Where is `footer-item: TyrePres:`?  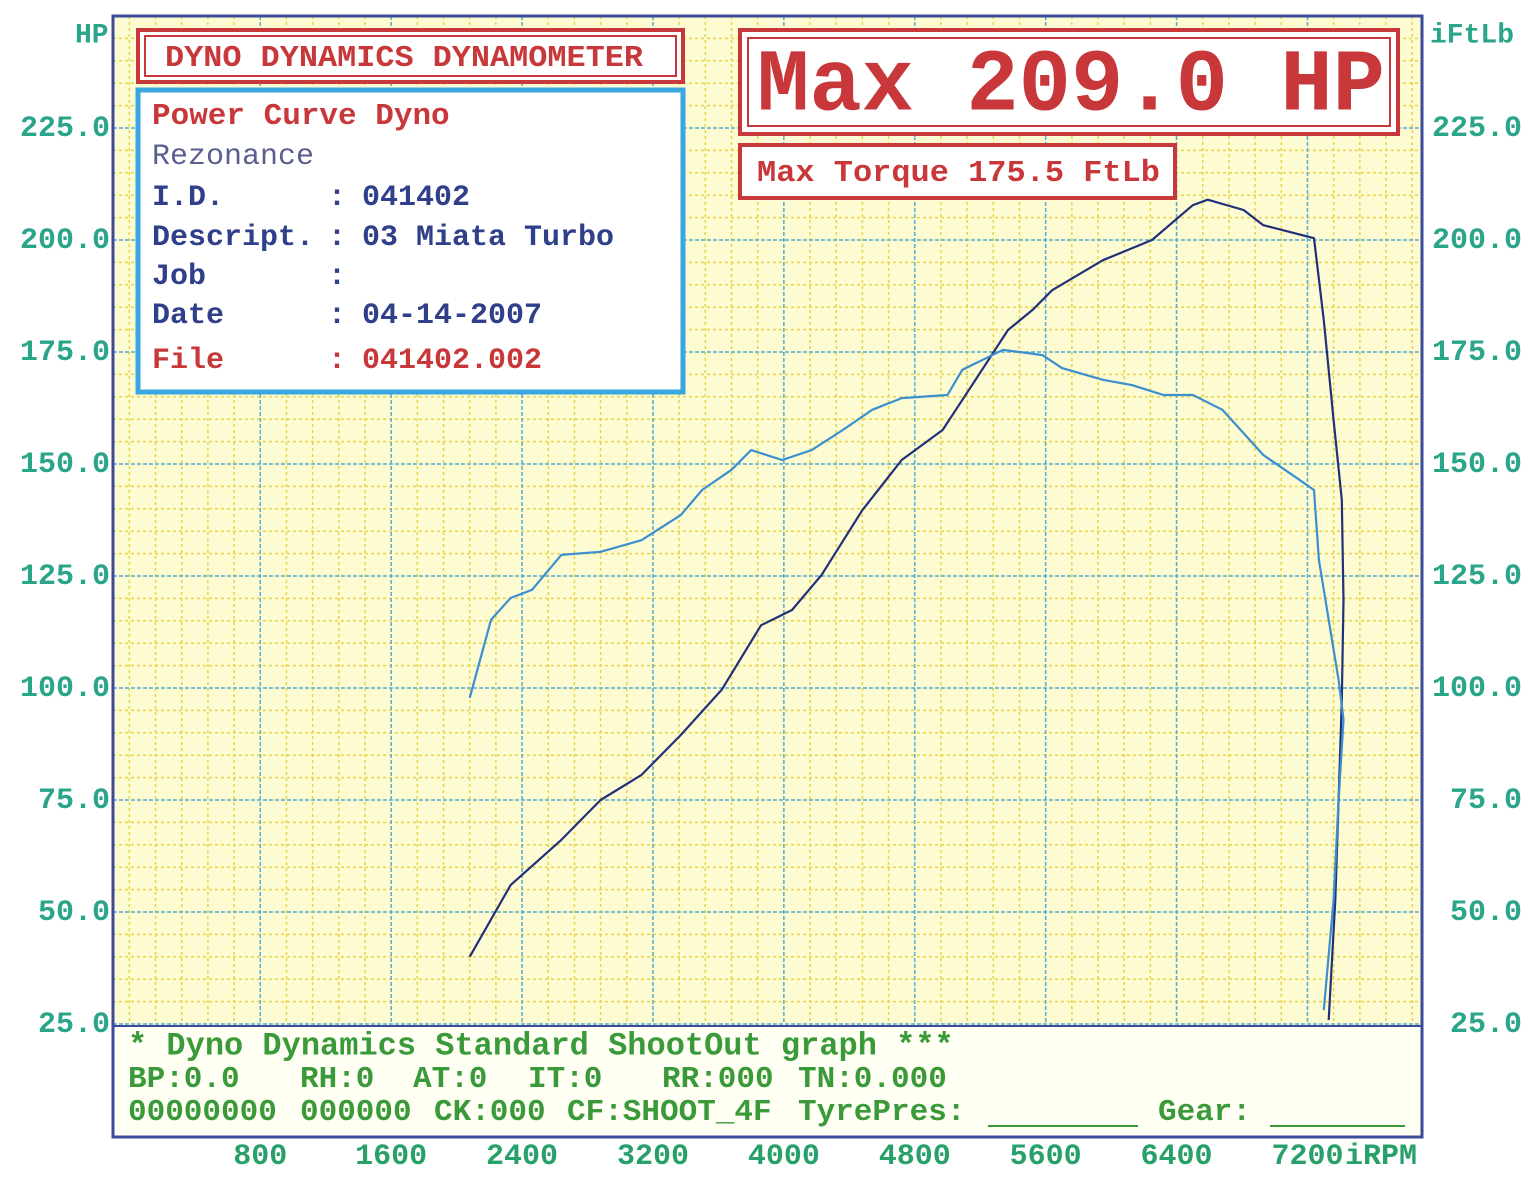 footer-item: TyrePres: is located at coordinates (881, 1112).